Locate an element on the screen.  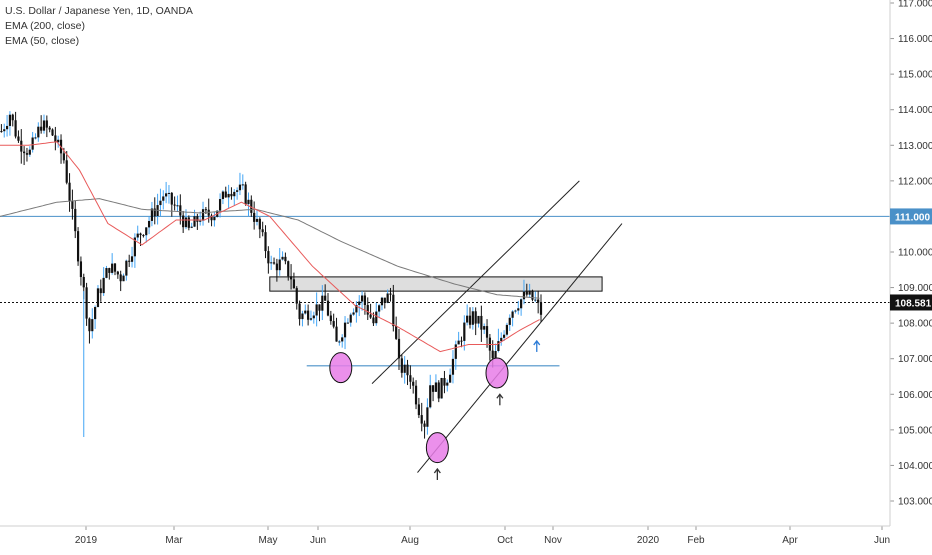
y-tick-label: 104.000 is located at coordinates (915, 466).